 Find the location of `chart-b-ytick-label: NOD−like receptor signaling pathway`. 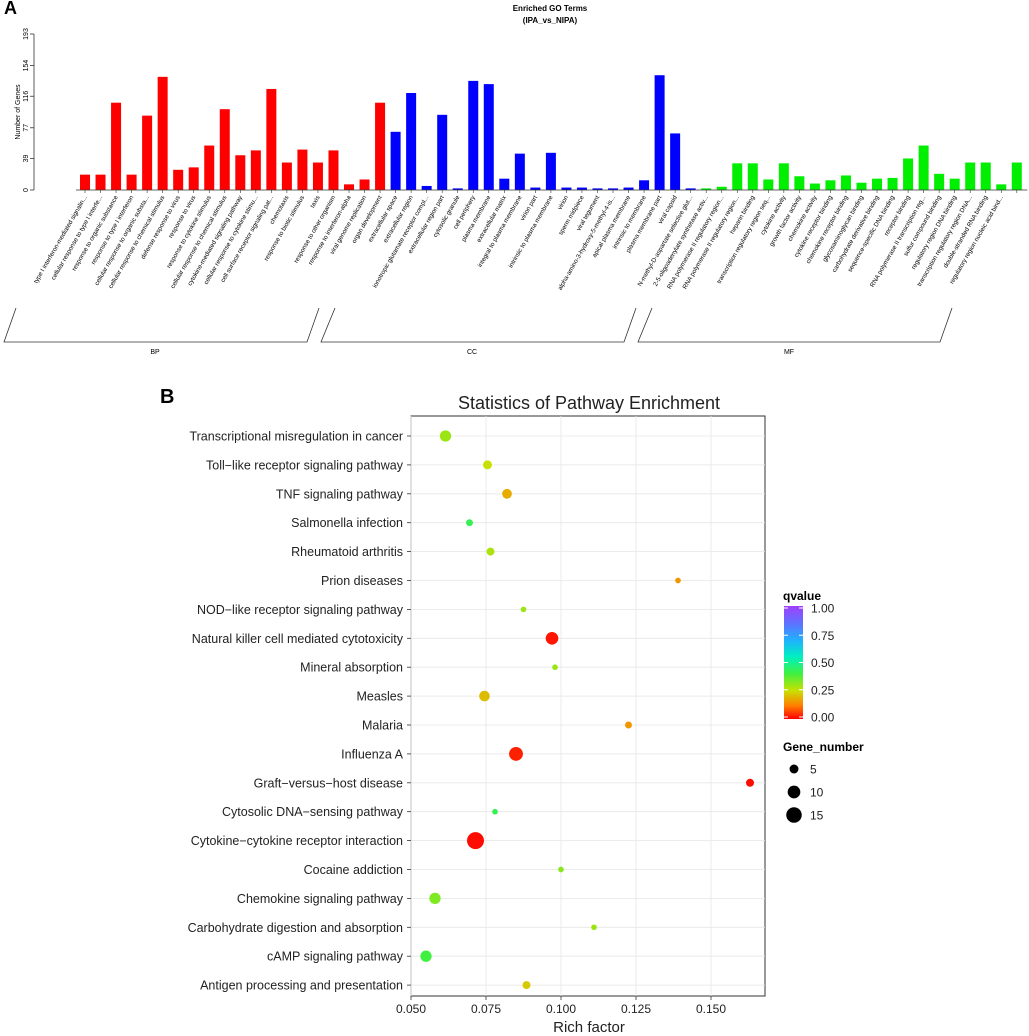

chart-b-ytick-label: NOD−like receptor signaling pathway is located at coordinates (300, 610).